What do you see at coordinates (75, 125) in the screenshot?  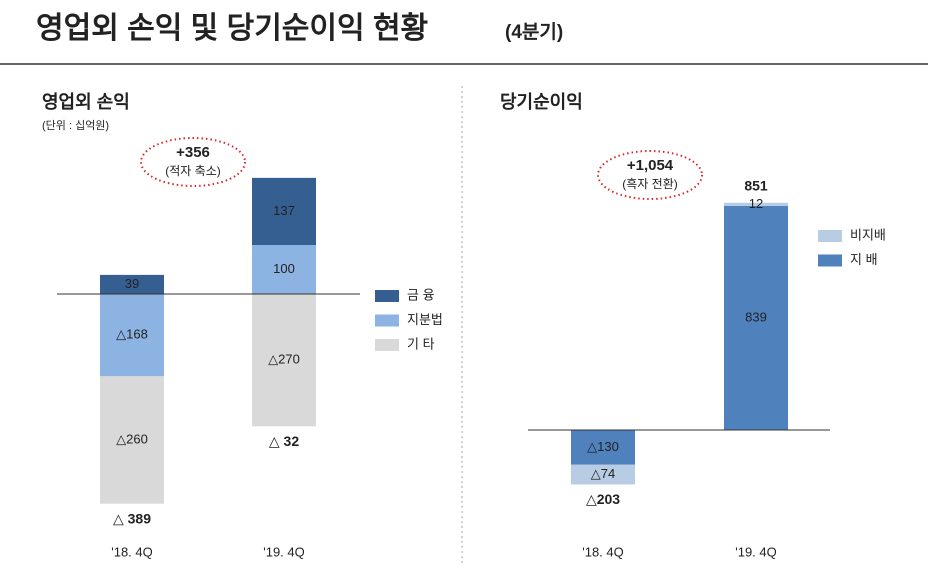 I see `chart-subtitle: (단위 : 십억원)` at bounding box center [75, 125].